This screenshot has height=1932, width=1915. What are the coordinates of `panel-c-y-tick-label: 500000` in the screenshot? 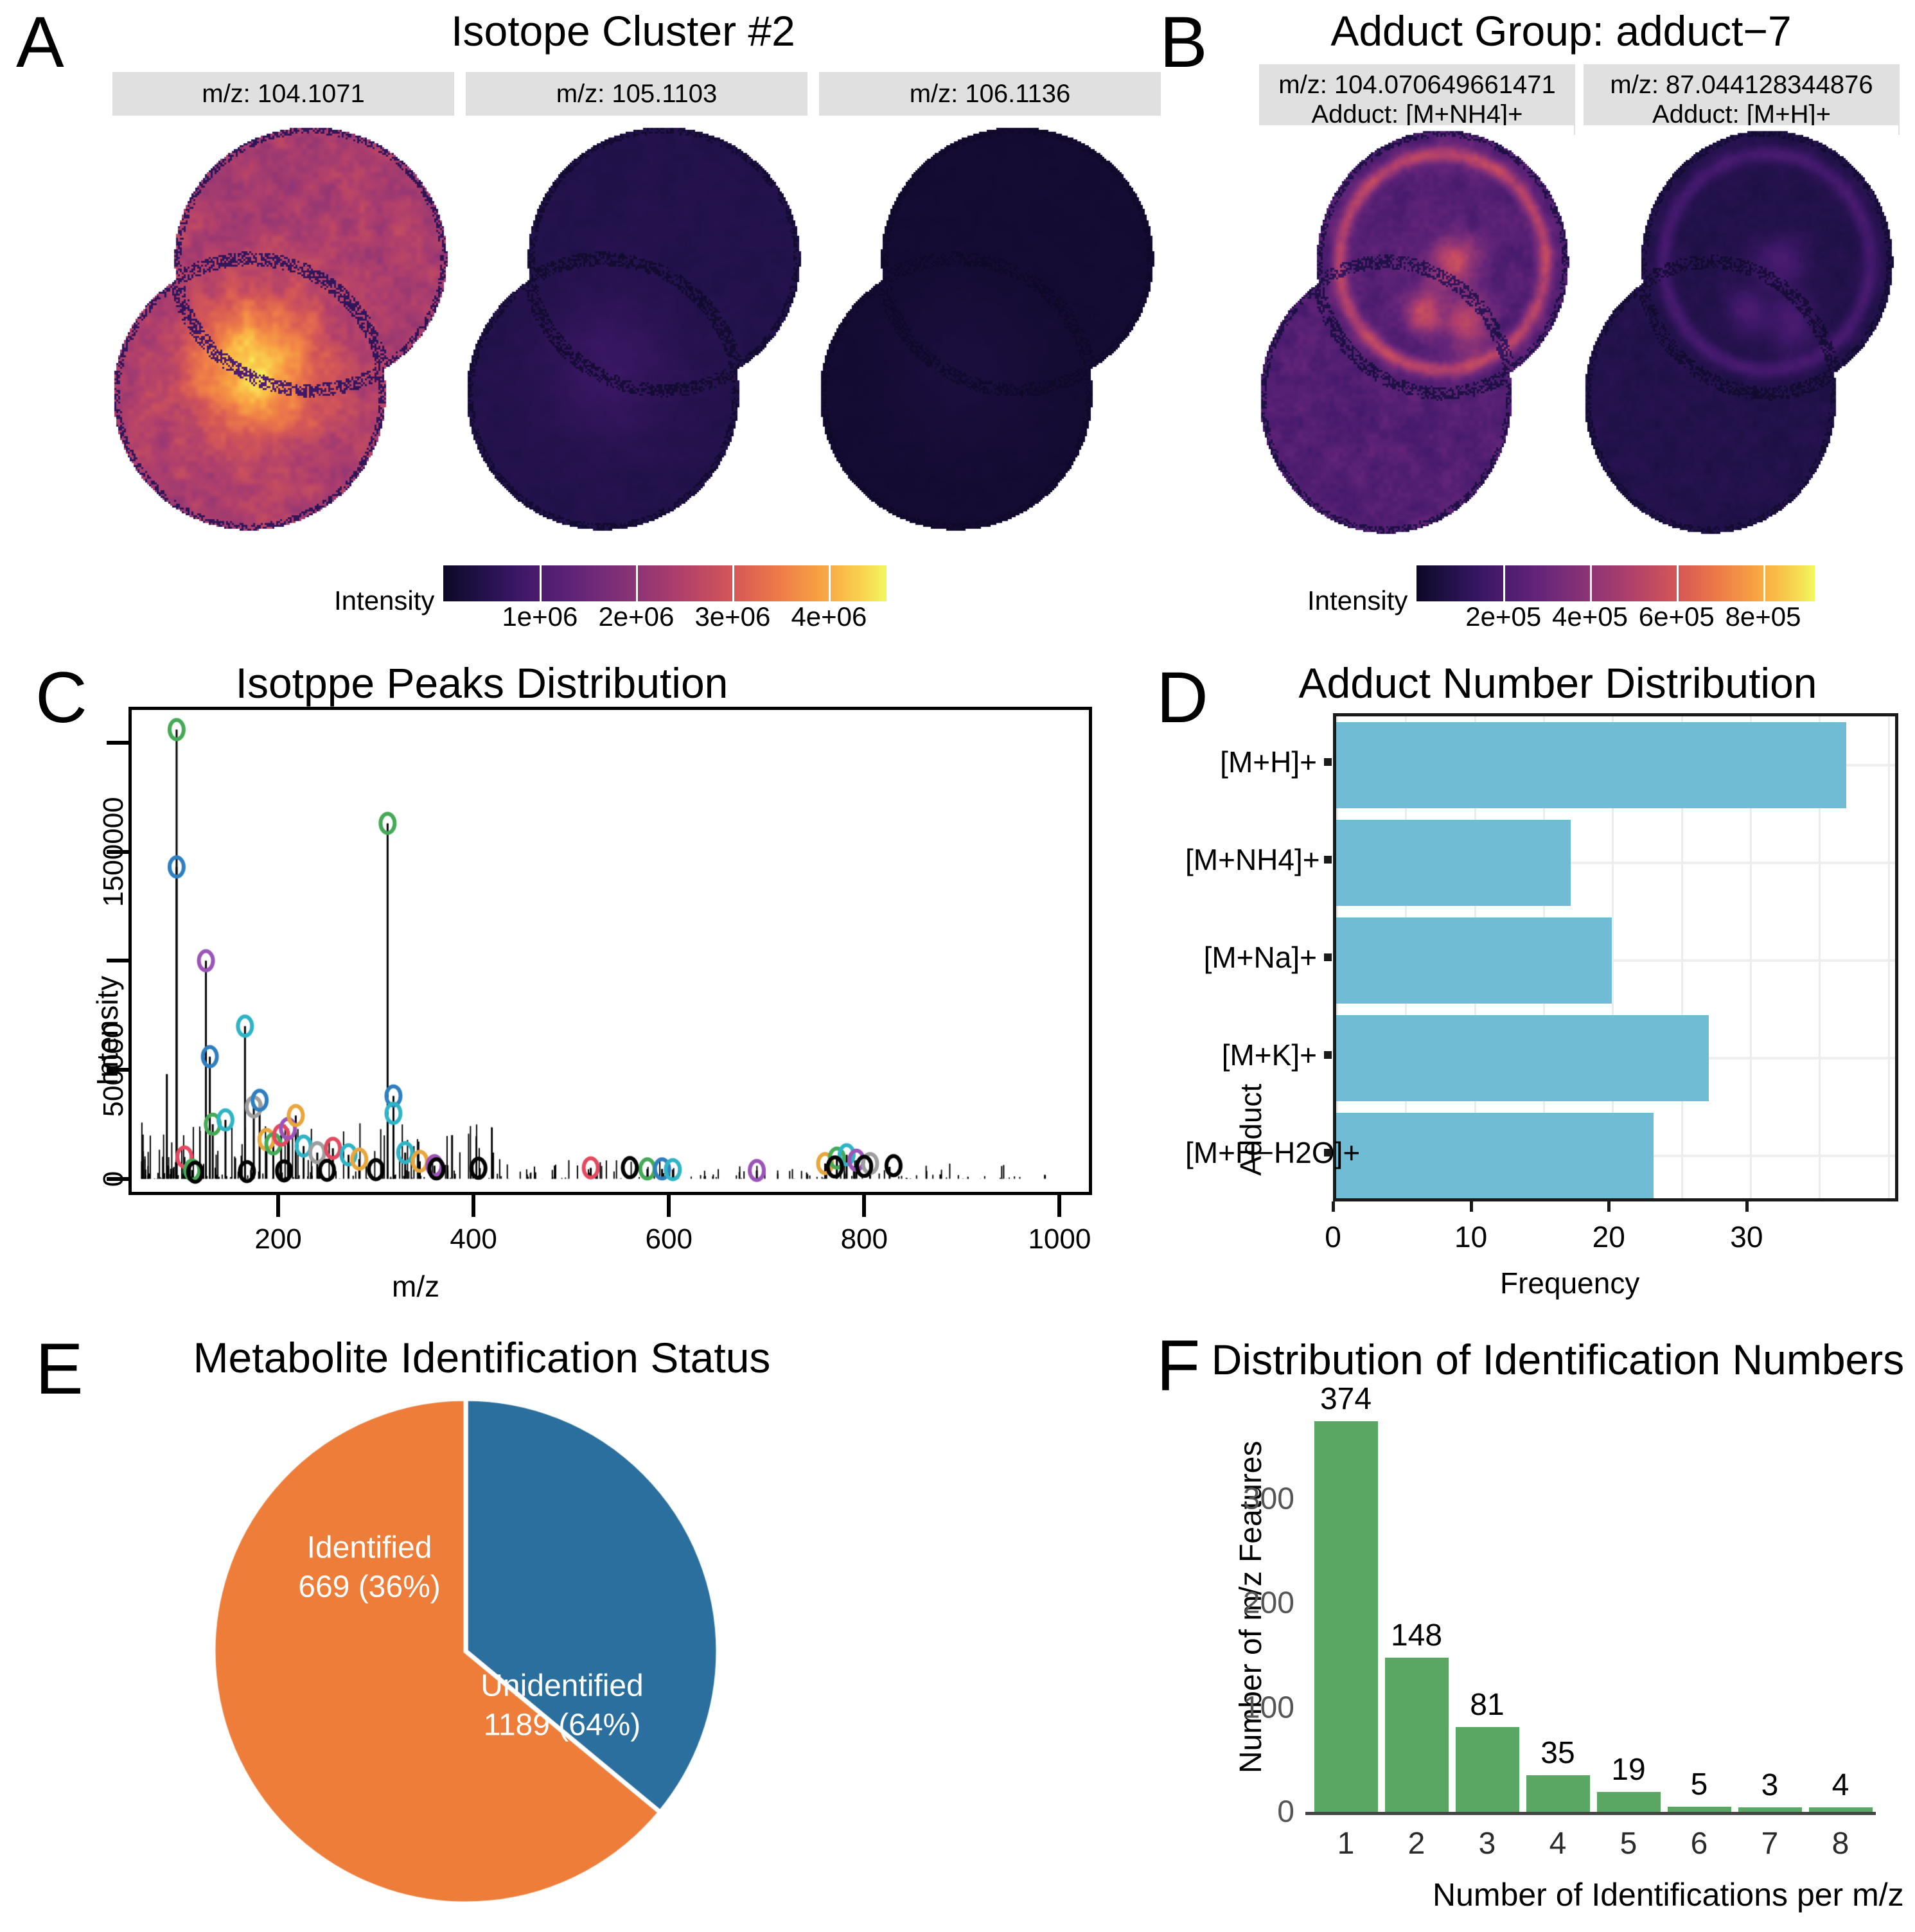 It's located at (113, 1069).